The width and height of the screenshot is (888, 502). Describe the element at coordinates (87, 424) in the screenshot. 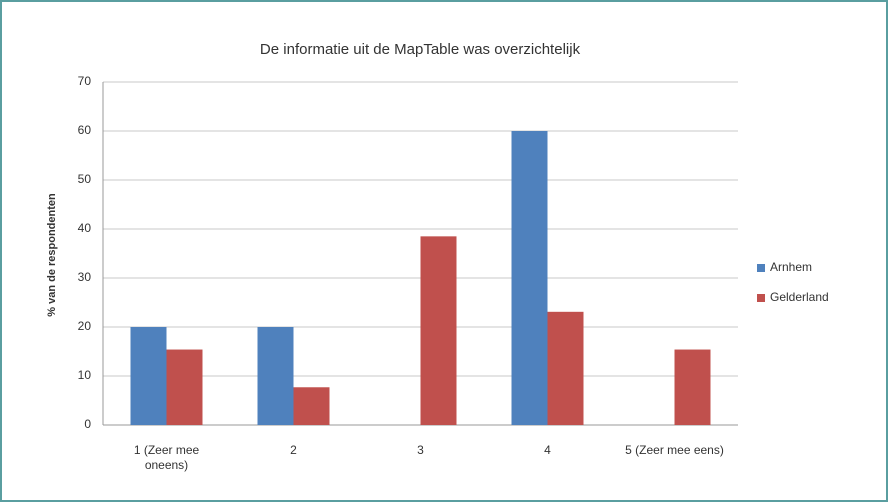

I see `y-tick-label: 0` at that location.